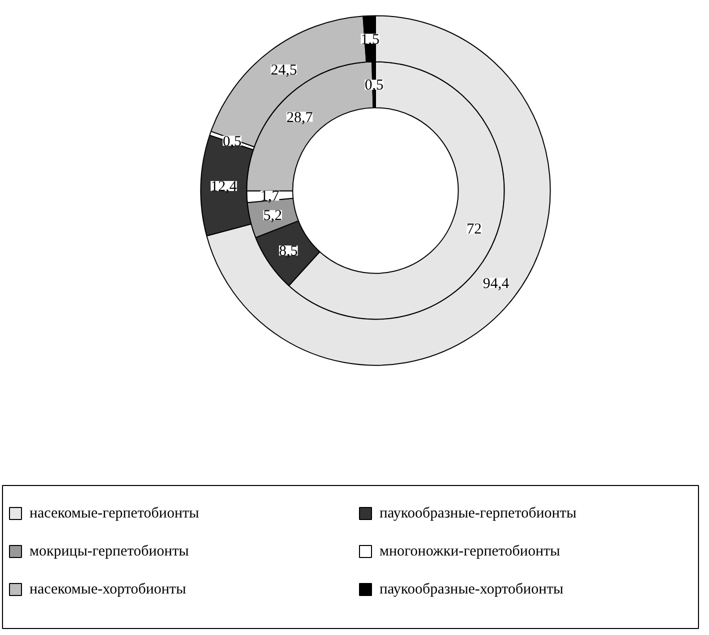 The width and height of the screenshot is (709, 635). What do you see at coordinates (109, 552) in the screenshot?
I see `legend-label: мокрицы-герпетобионты` at bounding box center [109, 552].